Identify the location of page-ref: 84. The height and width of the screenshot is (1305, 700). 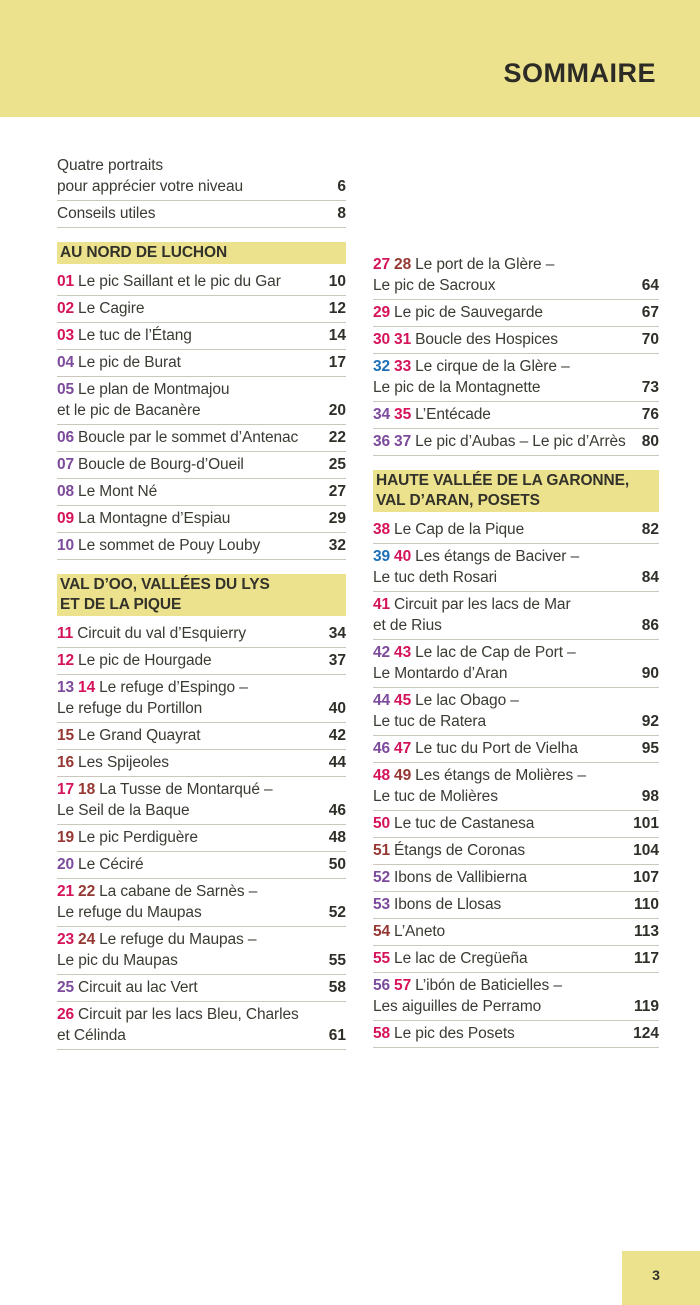
(650, 577).